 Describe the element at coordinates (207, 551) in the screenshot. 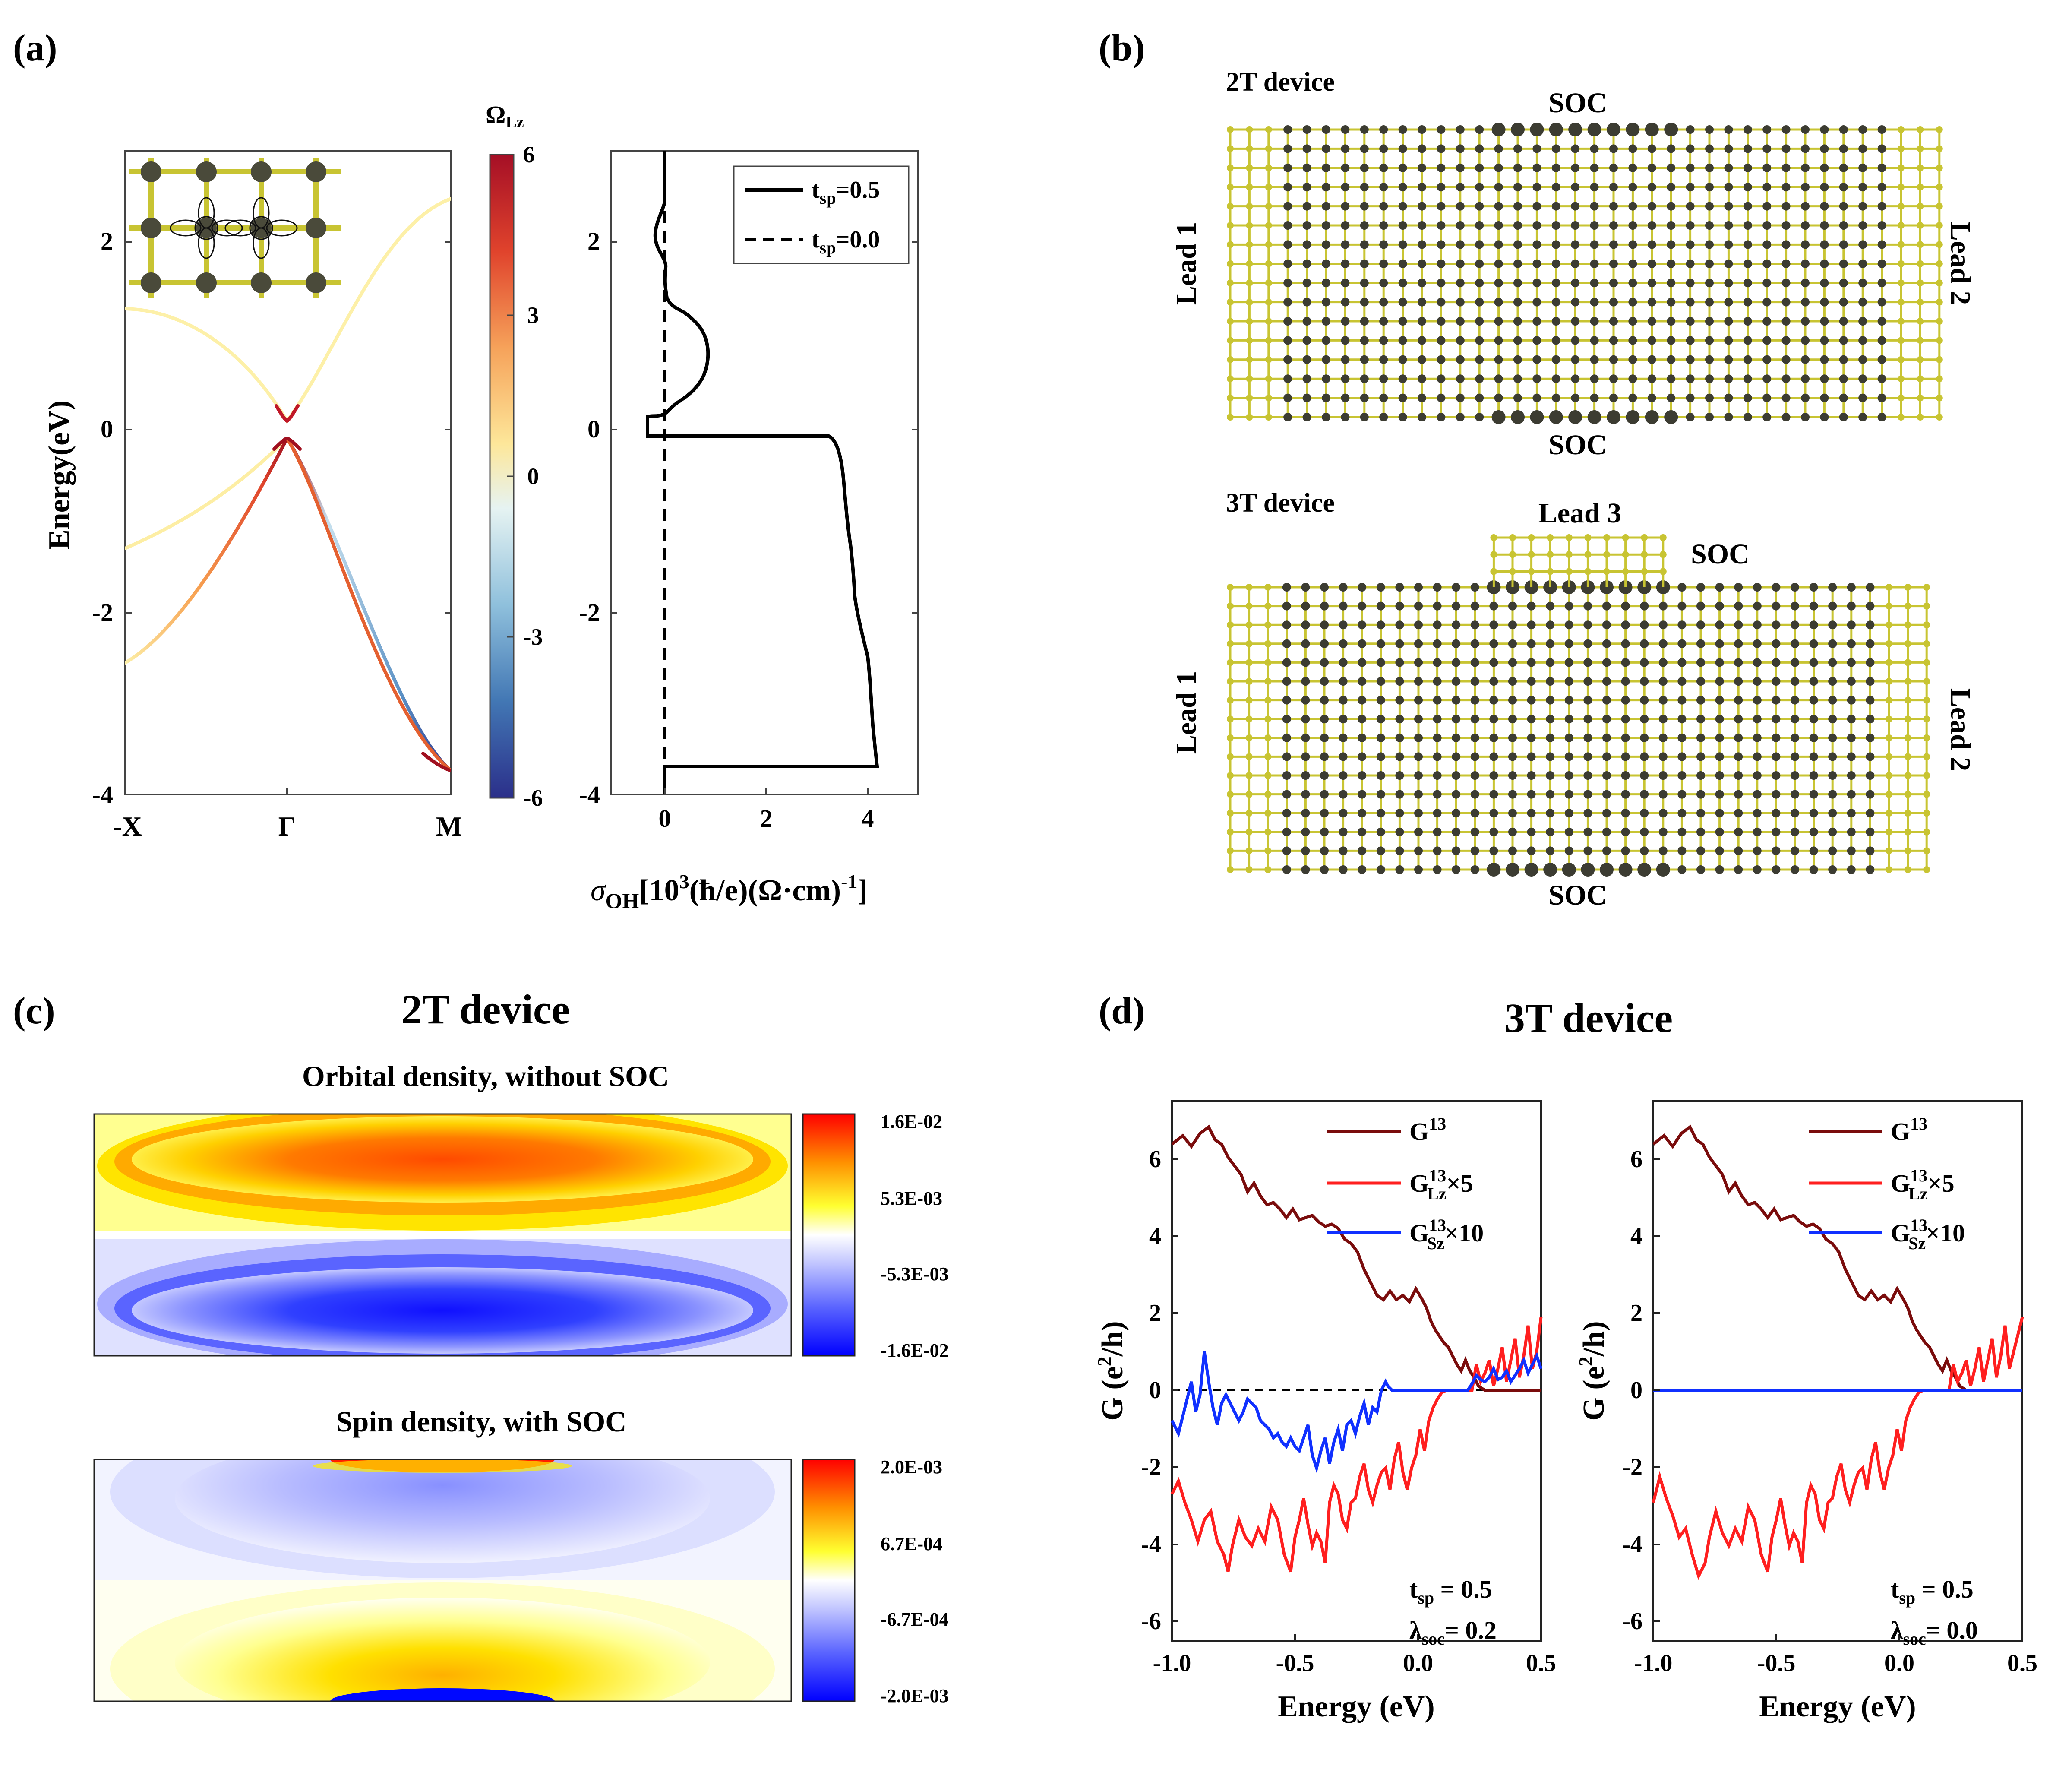

I see `band-lower-left` at that location.